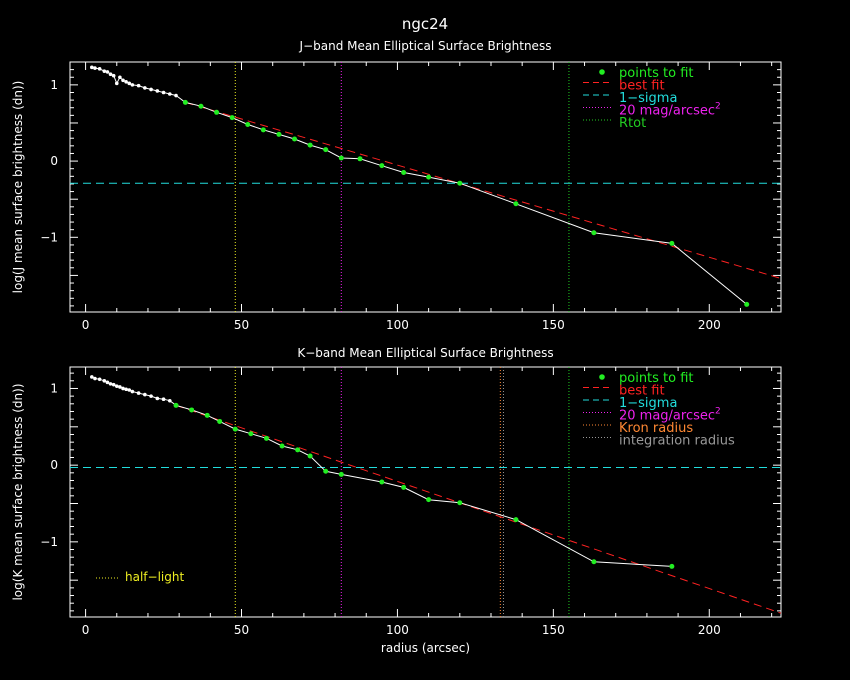 The height and width of the screenshot is (680, 850). What do you see at coordinates (425, 648) in the screenshot?
I see `x-axis-label: radius (arcsec)` at bounding box center [425, 648].